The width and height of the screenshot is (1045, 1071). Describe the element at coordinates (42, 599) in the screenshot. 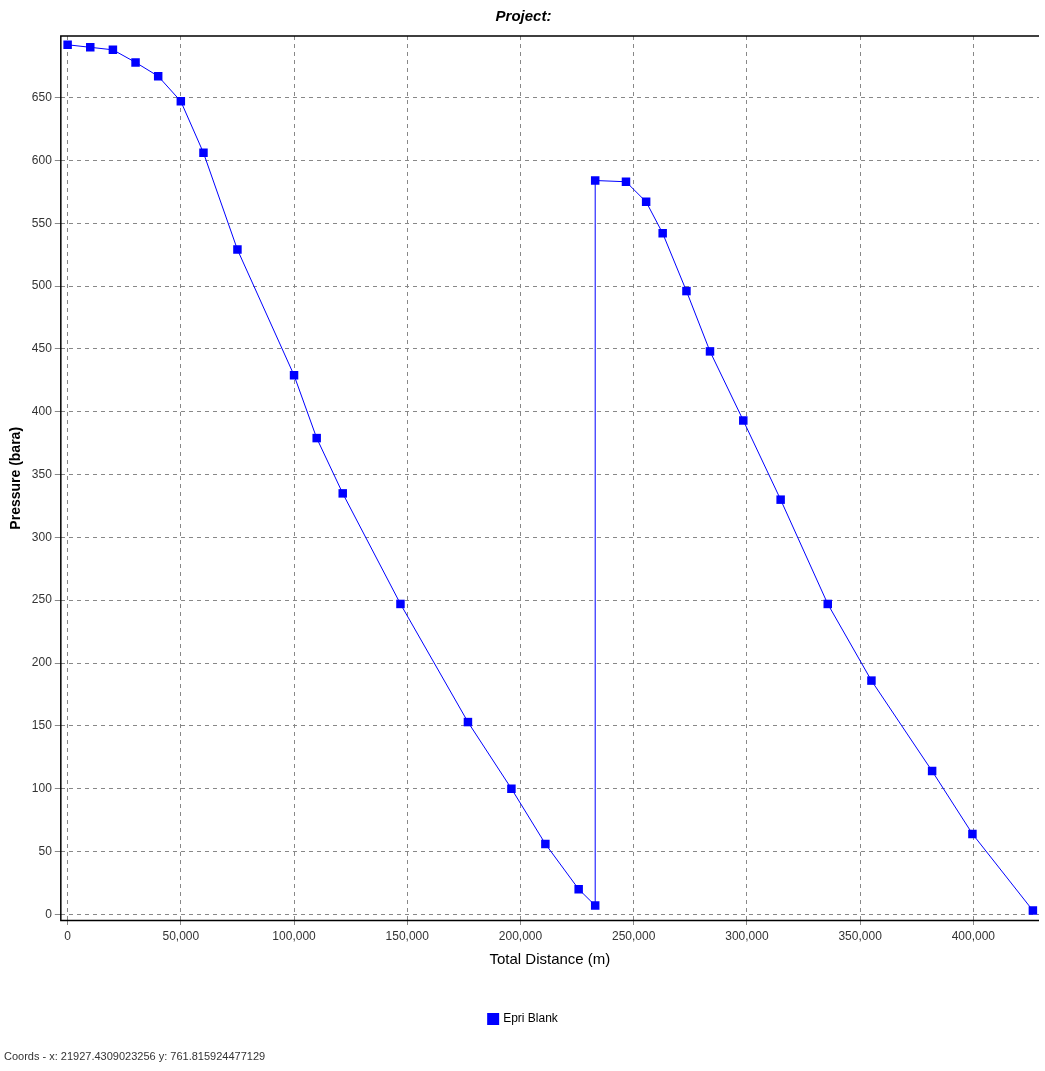

I see `y-tick-label: 250` at that location.